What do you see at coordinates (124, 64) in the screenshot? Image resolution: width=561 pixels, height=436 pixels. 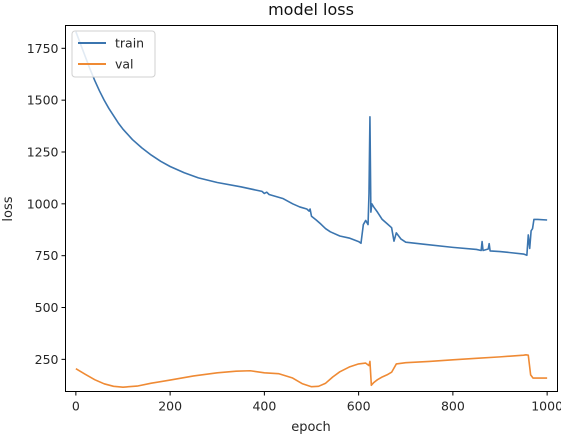 I see `legend-label-val: val` at bounding box center [124, 64].